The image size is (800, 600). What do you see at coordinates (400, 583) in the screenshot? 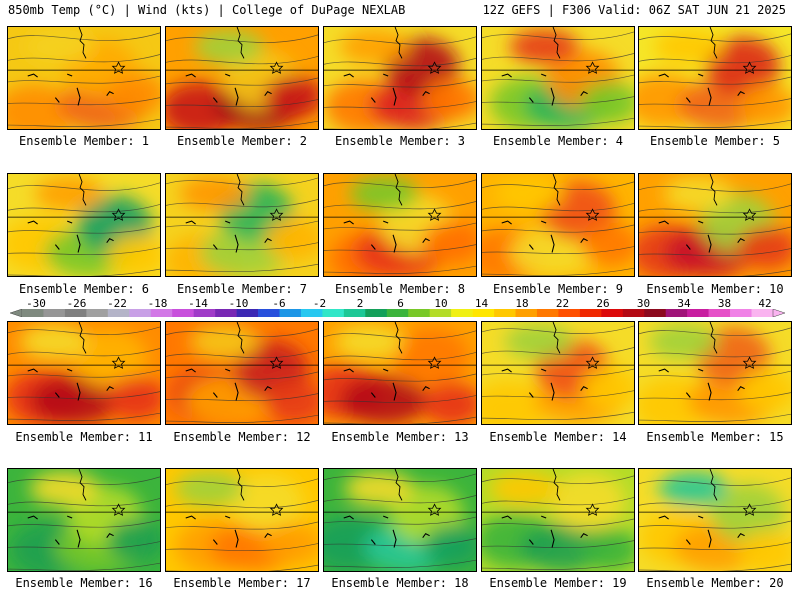
I see `member-caption-18: Ensemble Member: 18` at bounding box center [400, 583].